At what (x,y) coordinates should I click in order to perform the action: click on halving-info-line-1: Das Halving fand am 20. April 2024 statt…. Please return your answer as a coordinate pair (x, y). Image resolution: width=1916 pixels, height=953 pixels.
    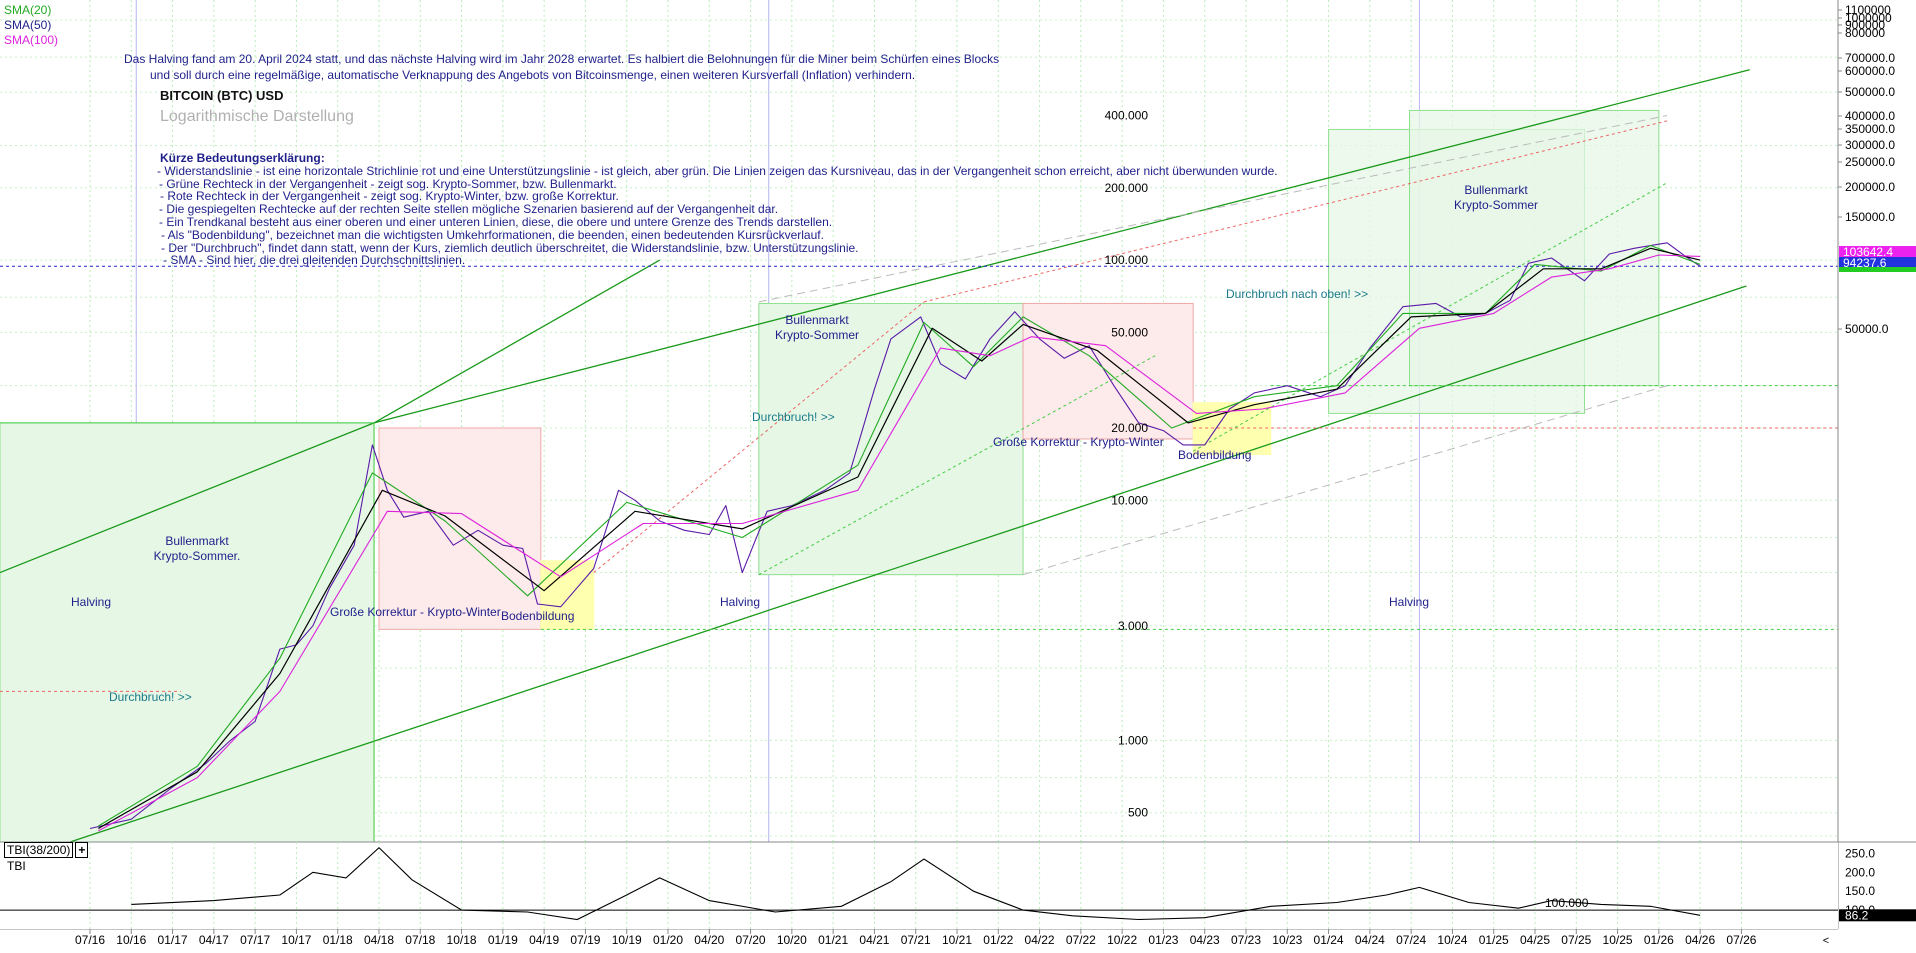
    Looking at the image, I should click on (562, 59).